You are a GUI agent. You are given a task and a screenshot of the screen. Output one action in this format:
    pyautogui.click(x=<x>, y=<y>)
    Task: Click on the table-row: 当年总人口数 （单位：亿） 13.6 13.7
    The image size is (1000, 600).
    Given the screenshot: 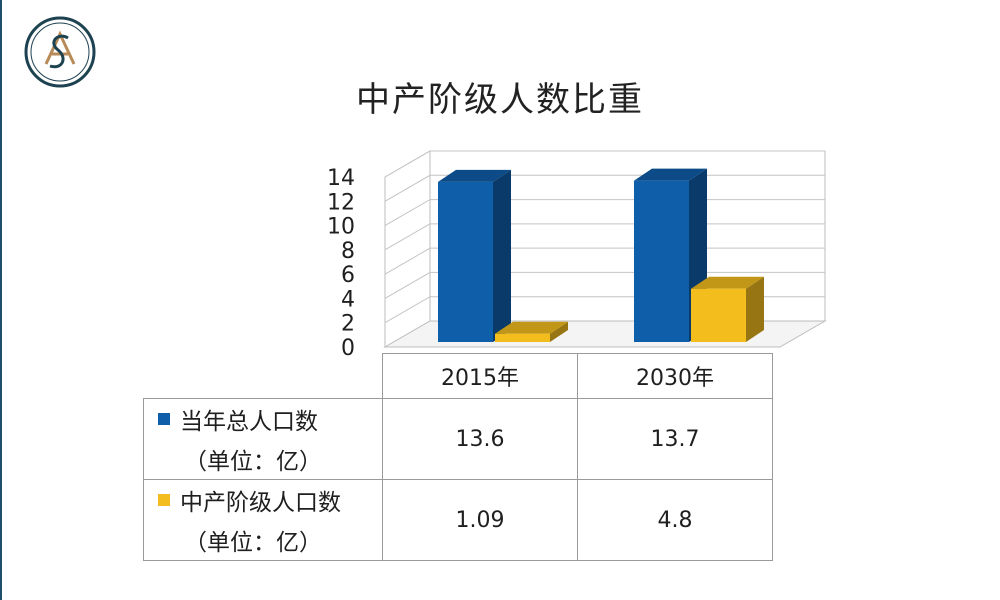 What is the action you would take?
    pyautogui.click(x=458, y=439)
    